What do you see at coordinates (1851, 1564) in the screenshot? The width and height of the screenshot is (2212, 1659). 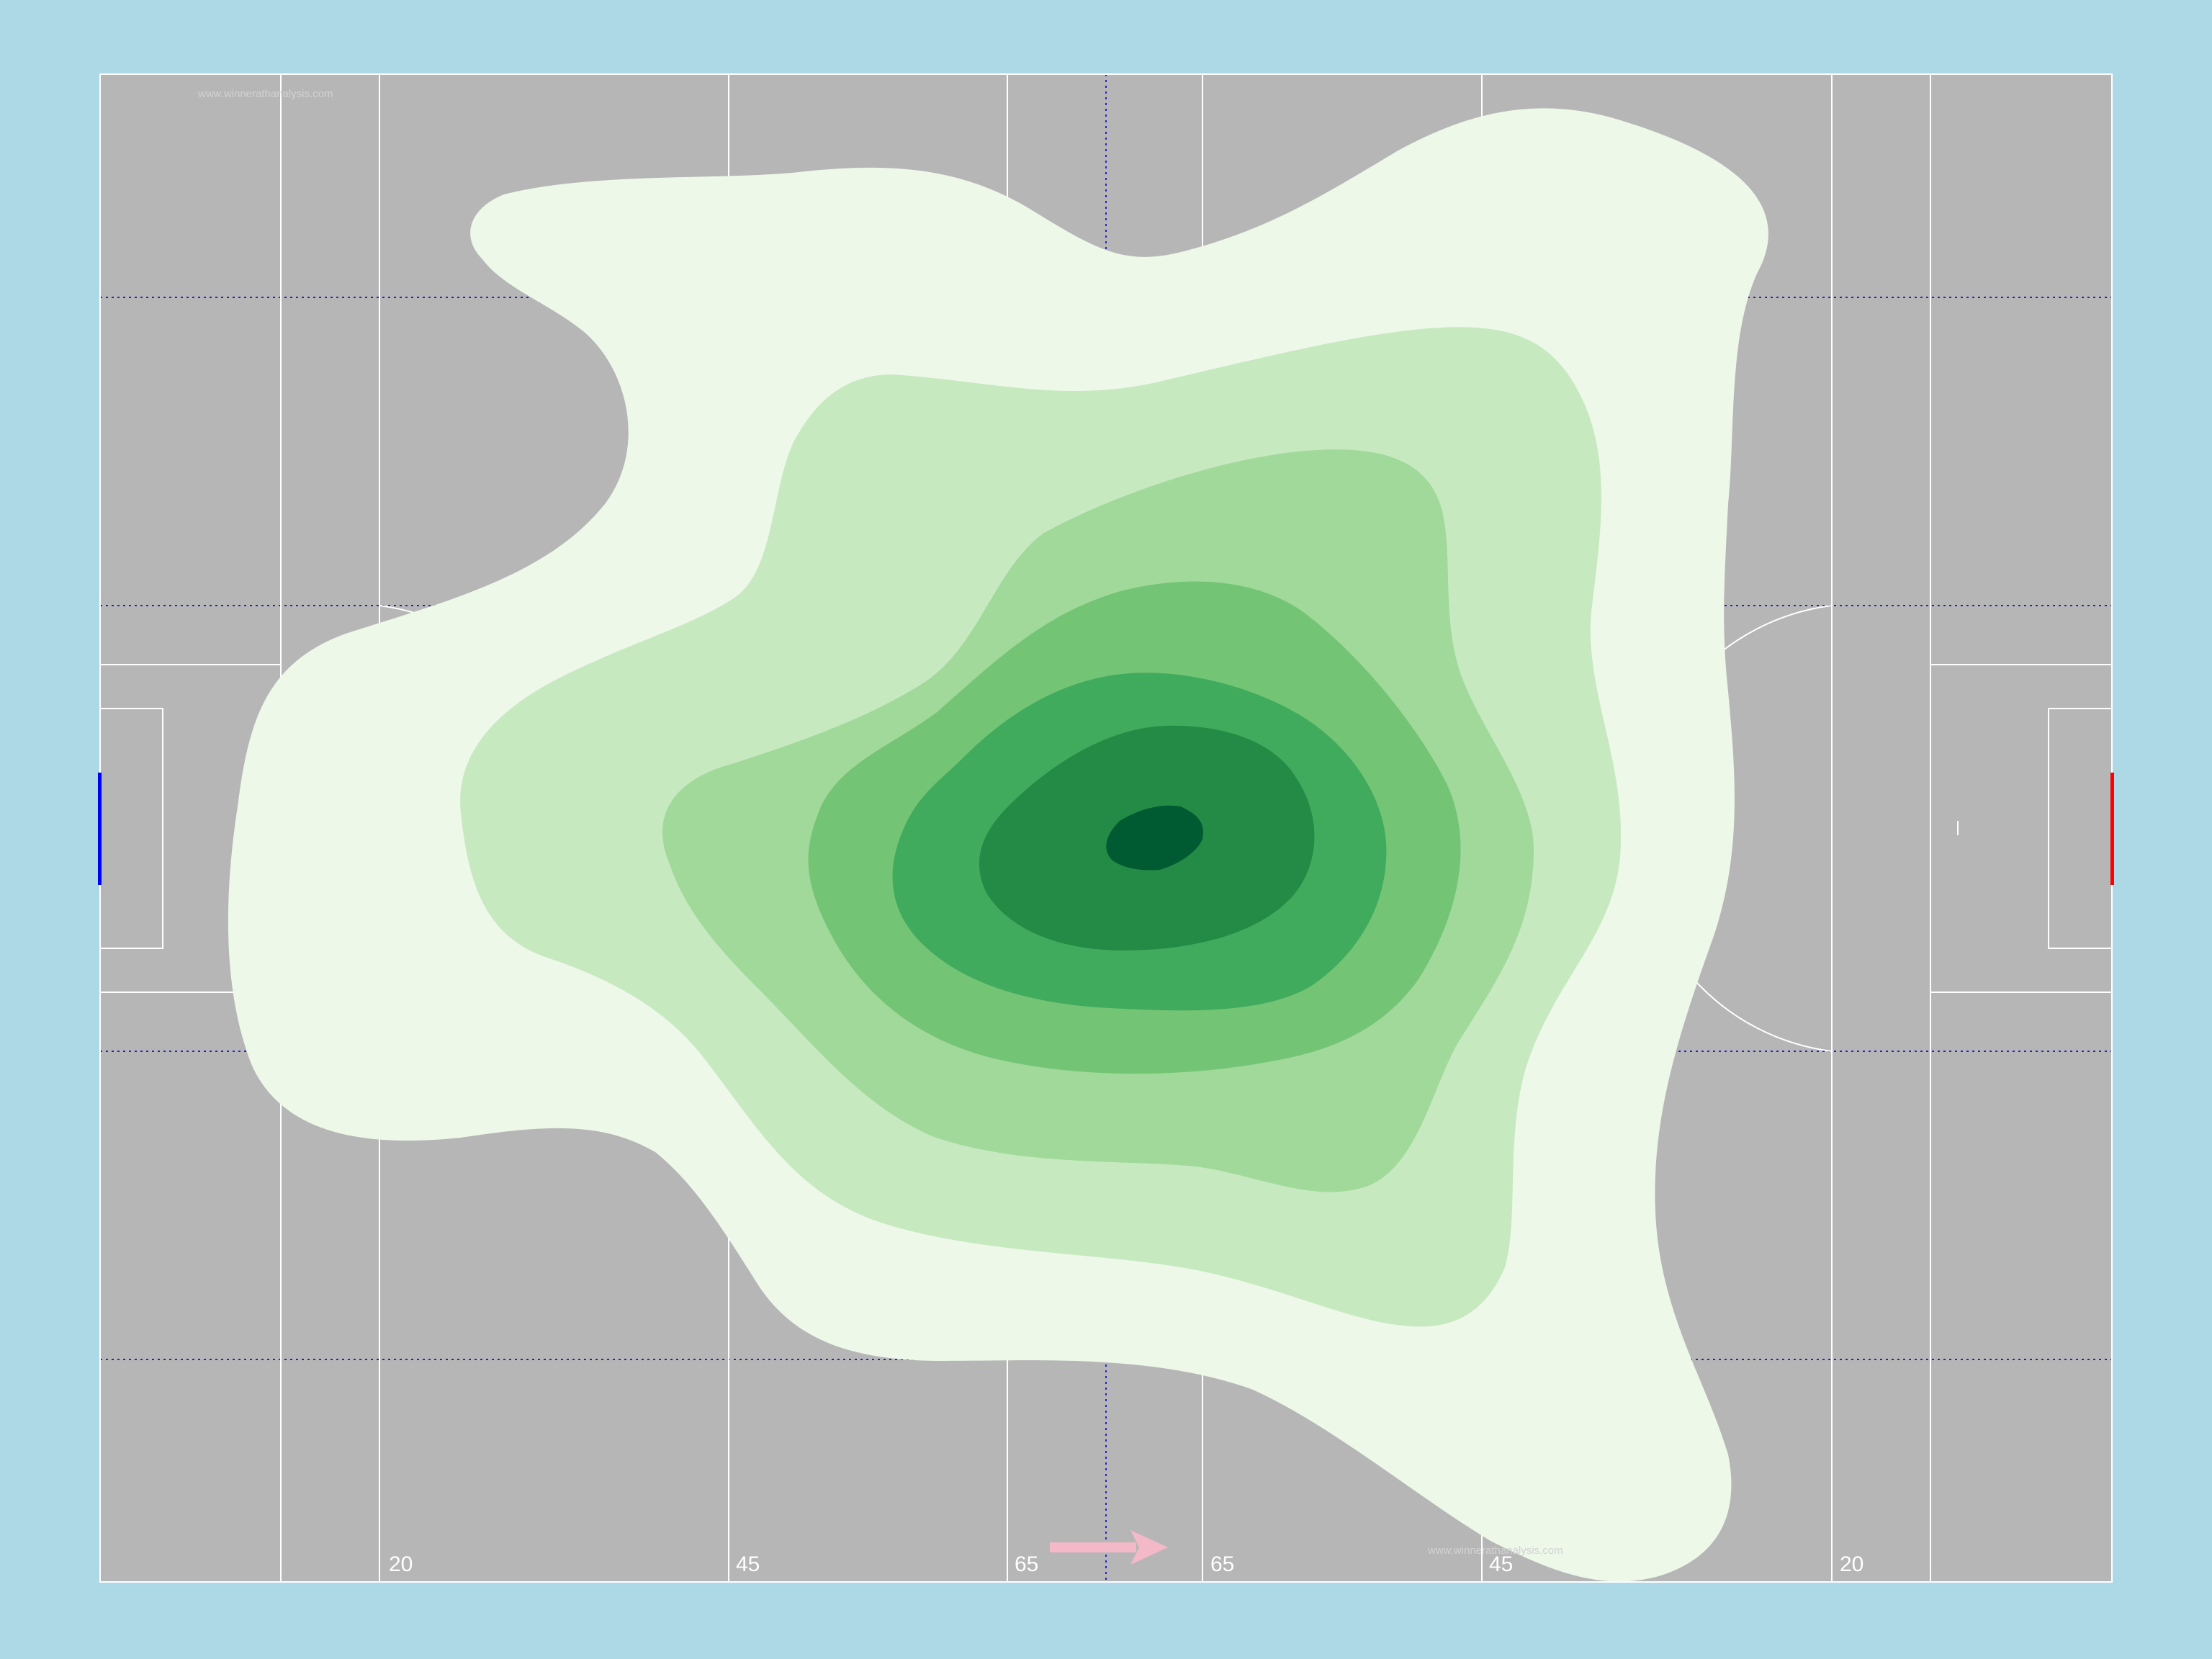 I see `yard-label-20-right: 20` at bounding box center [1851, 1564].